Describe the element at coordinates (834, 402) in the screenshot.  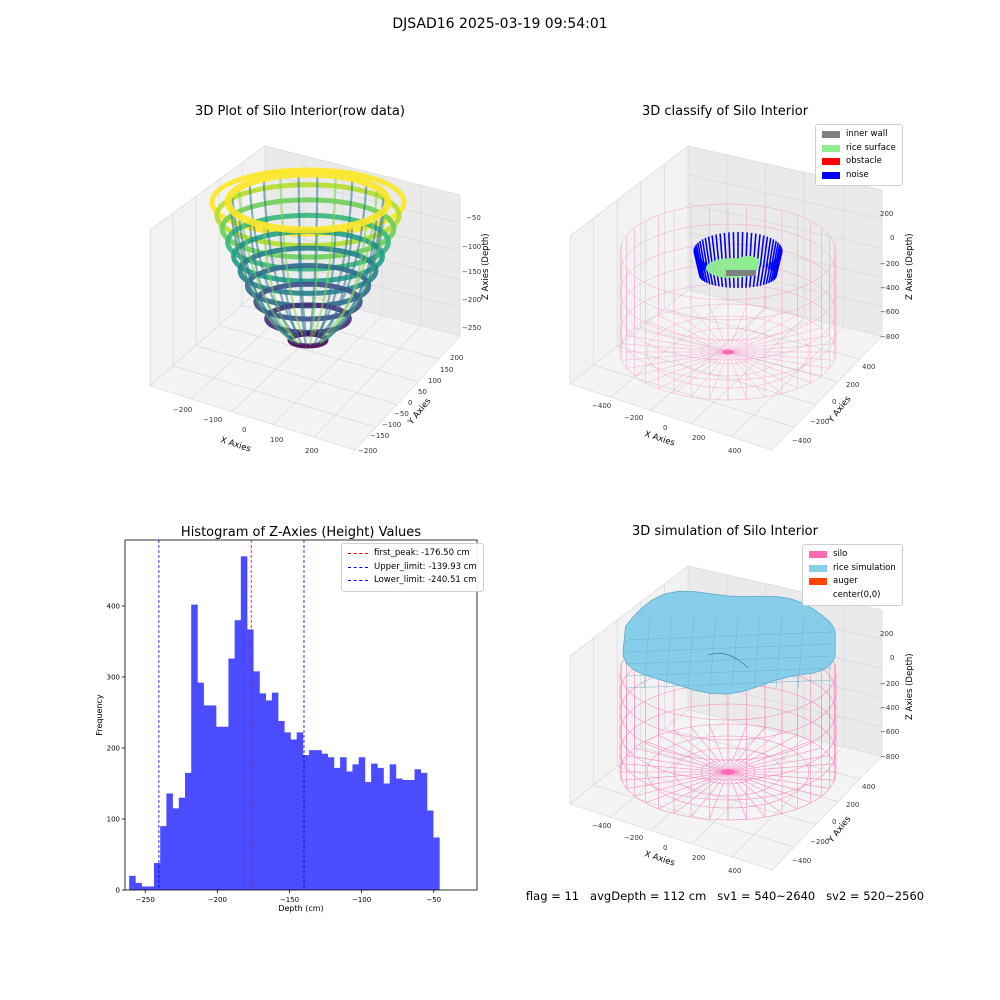
I see `cls-ytick: 0` at that location.